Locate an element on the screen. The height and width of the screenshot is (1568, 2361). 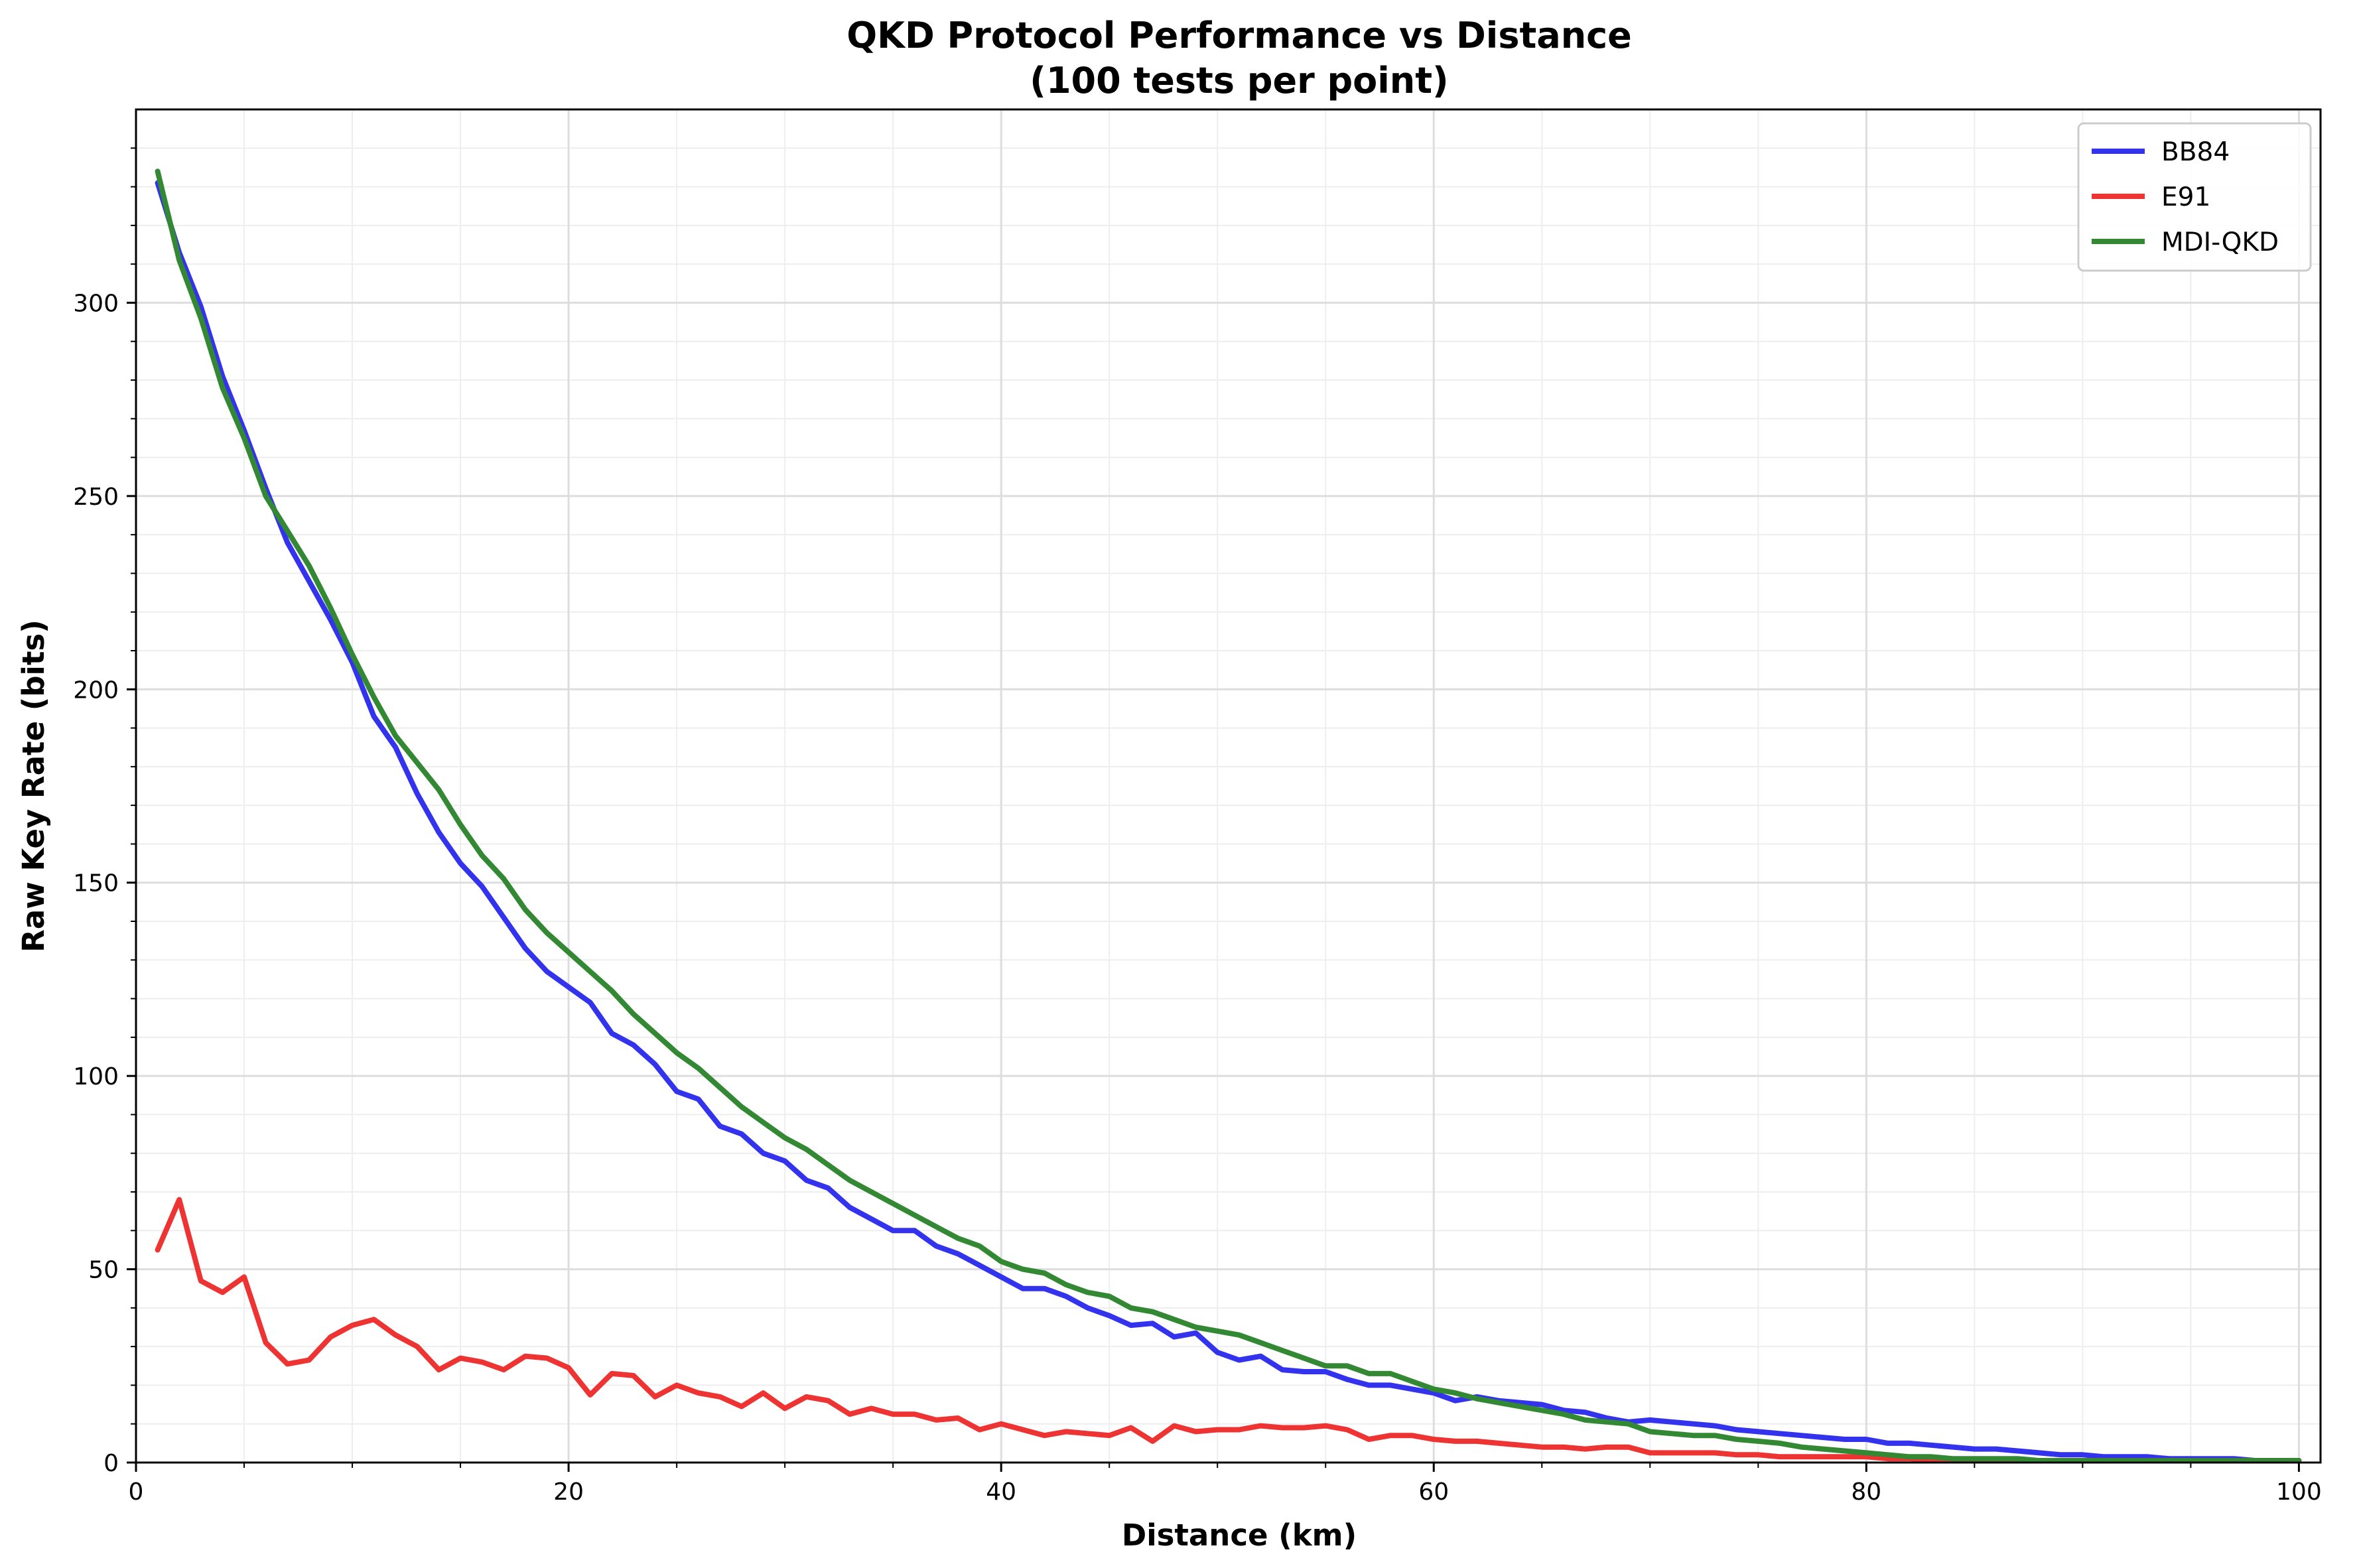
legend: BB84 E91 MDI-QKD is located at coordinates (2194, 197).